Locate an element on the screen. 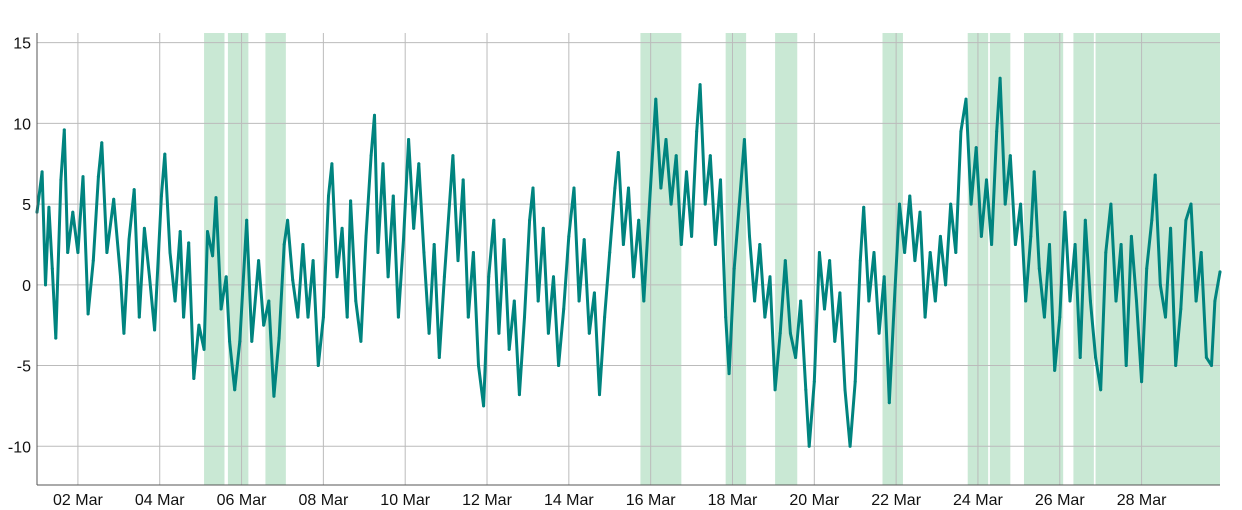 This screenshot has width=1242, height=510. y-tick-label: 10 is located at coordinates (22, 124).